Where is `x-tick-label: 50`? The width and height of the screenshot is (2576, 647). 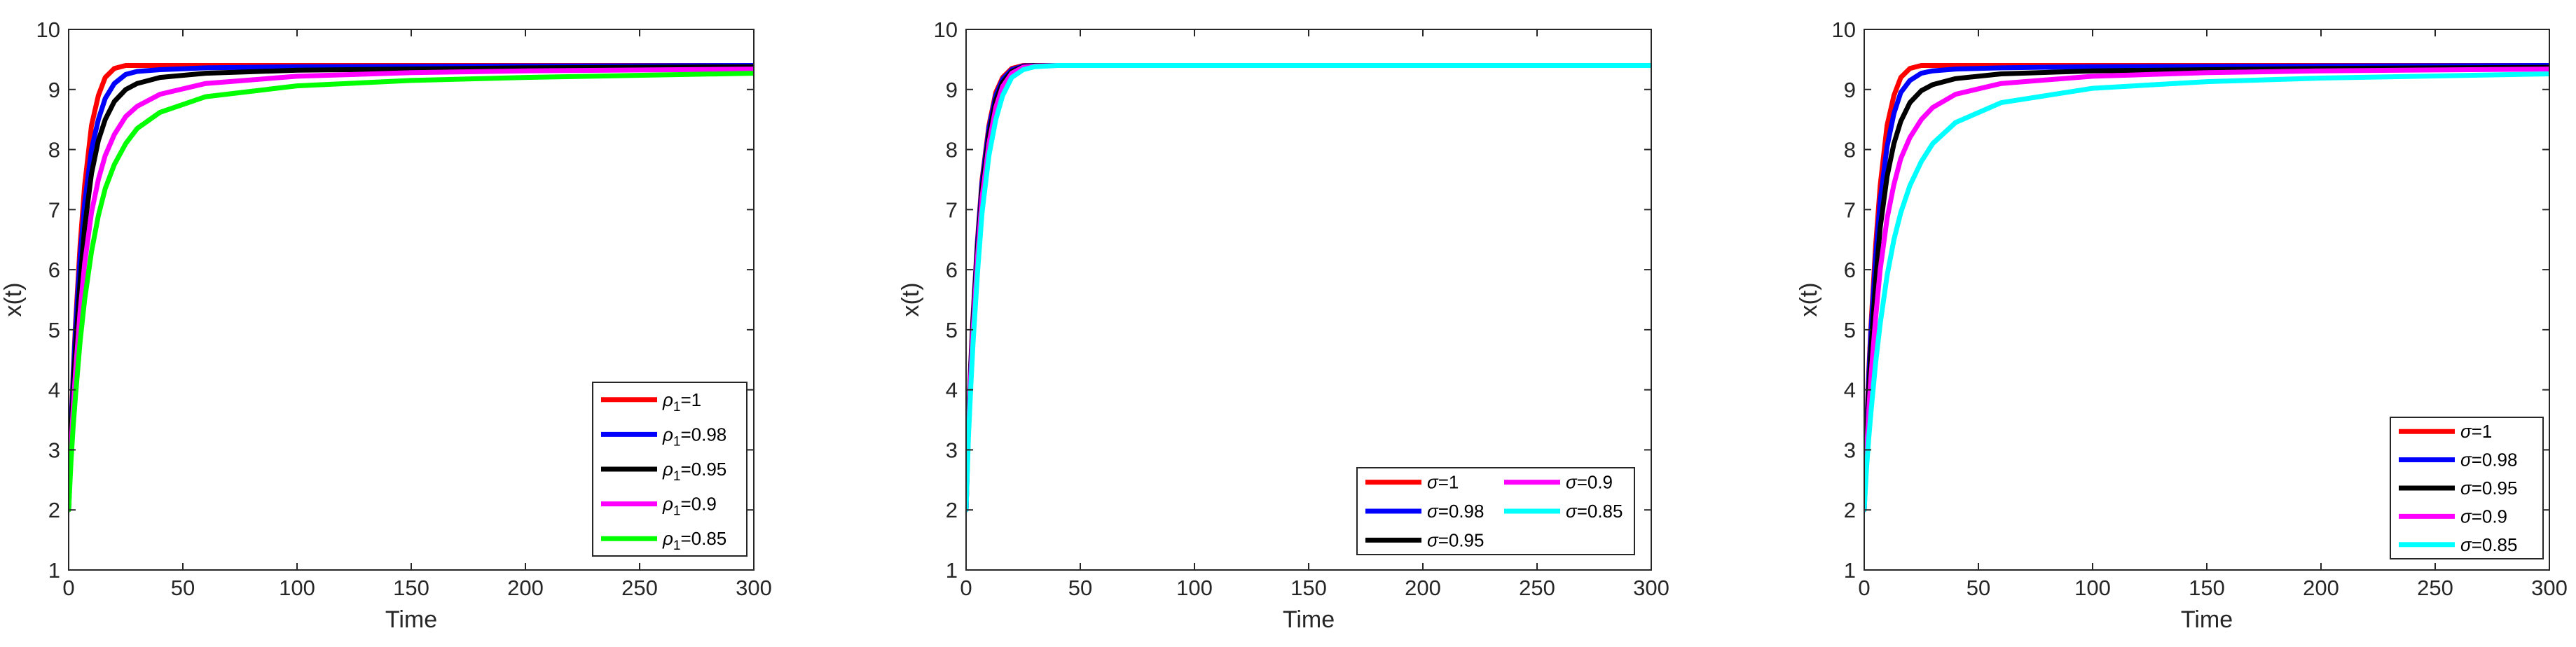 x-tick-label: 50 is located at coordinates (183, 588).